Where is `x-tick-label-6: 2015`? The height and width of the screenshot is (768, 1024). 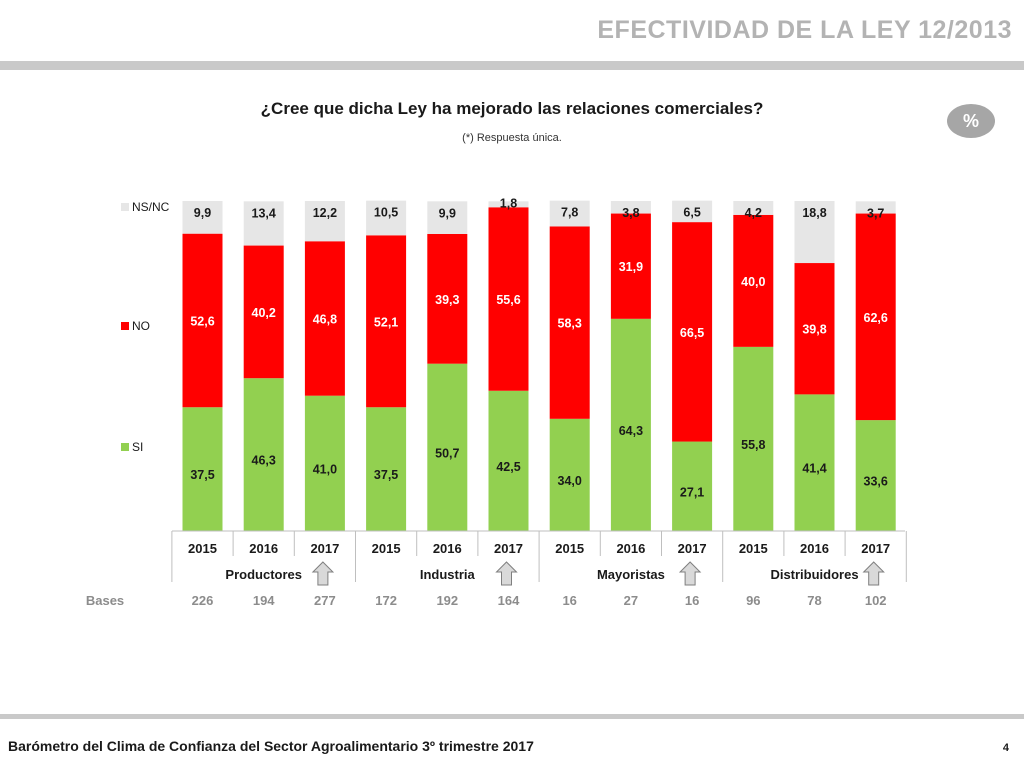
x-tick-label-6: 2015 is located at coordinates (569, 548).